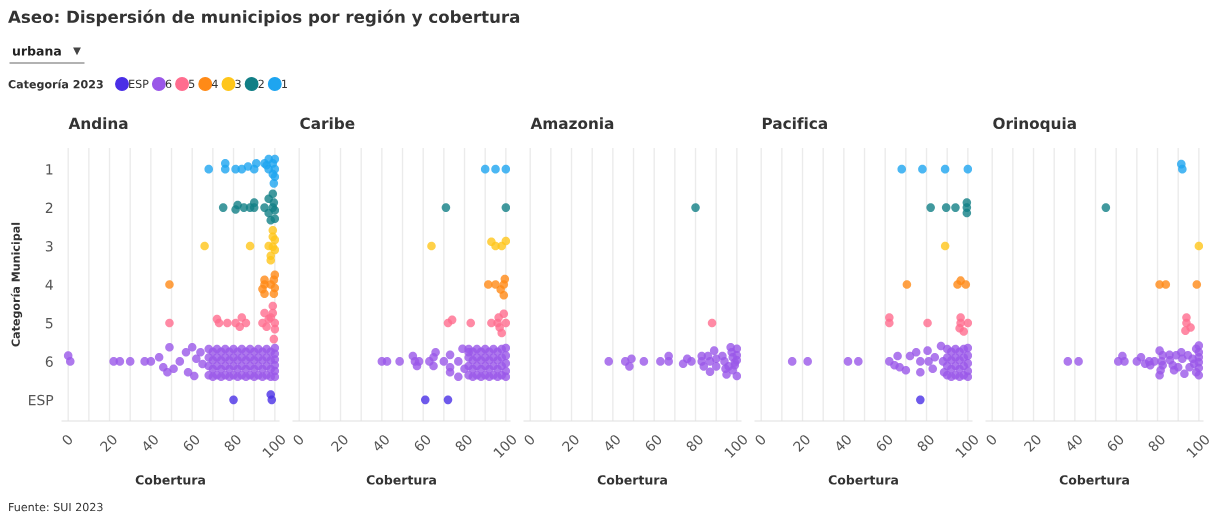 This screenshot has width=1216, height=517. What do you see at coordinates (264, 18) in the screenshot?
I see `chart-title: Aseo: Dispersión de municipios por región y cobertura` at bounding box center [264, 18].